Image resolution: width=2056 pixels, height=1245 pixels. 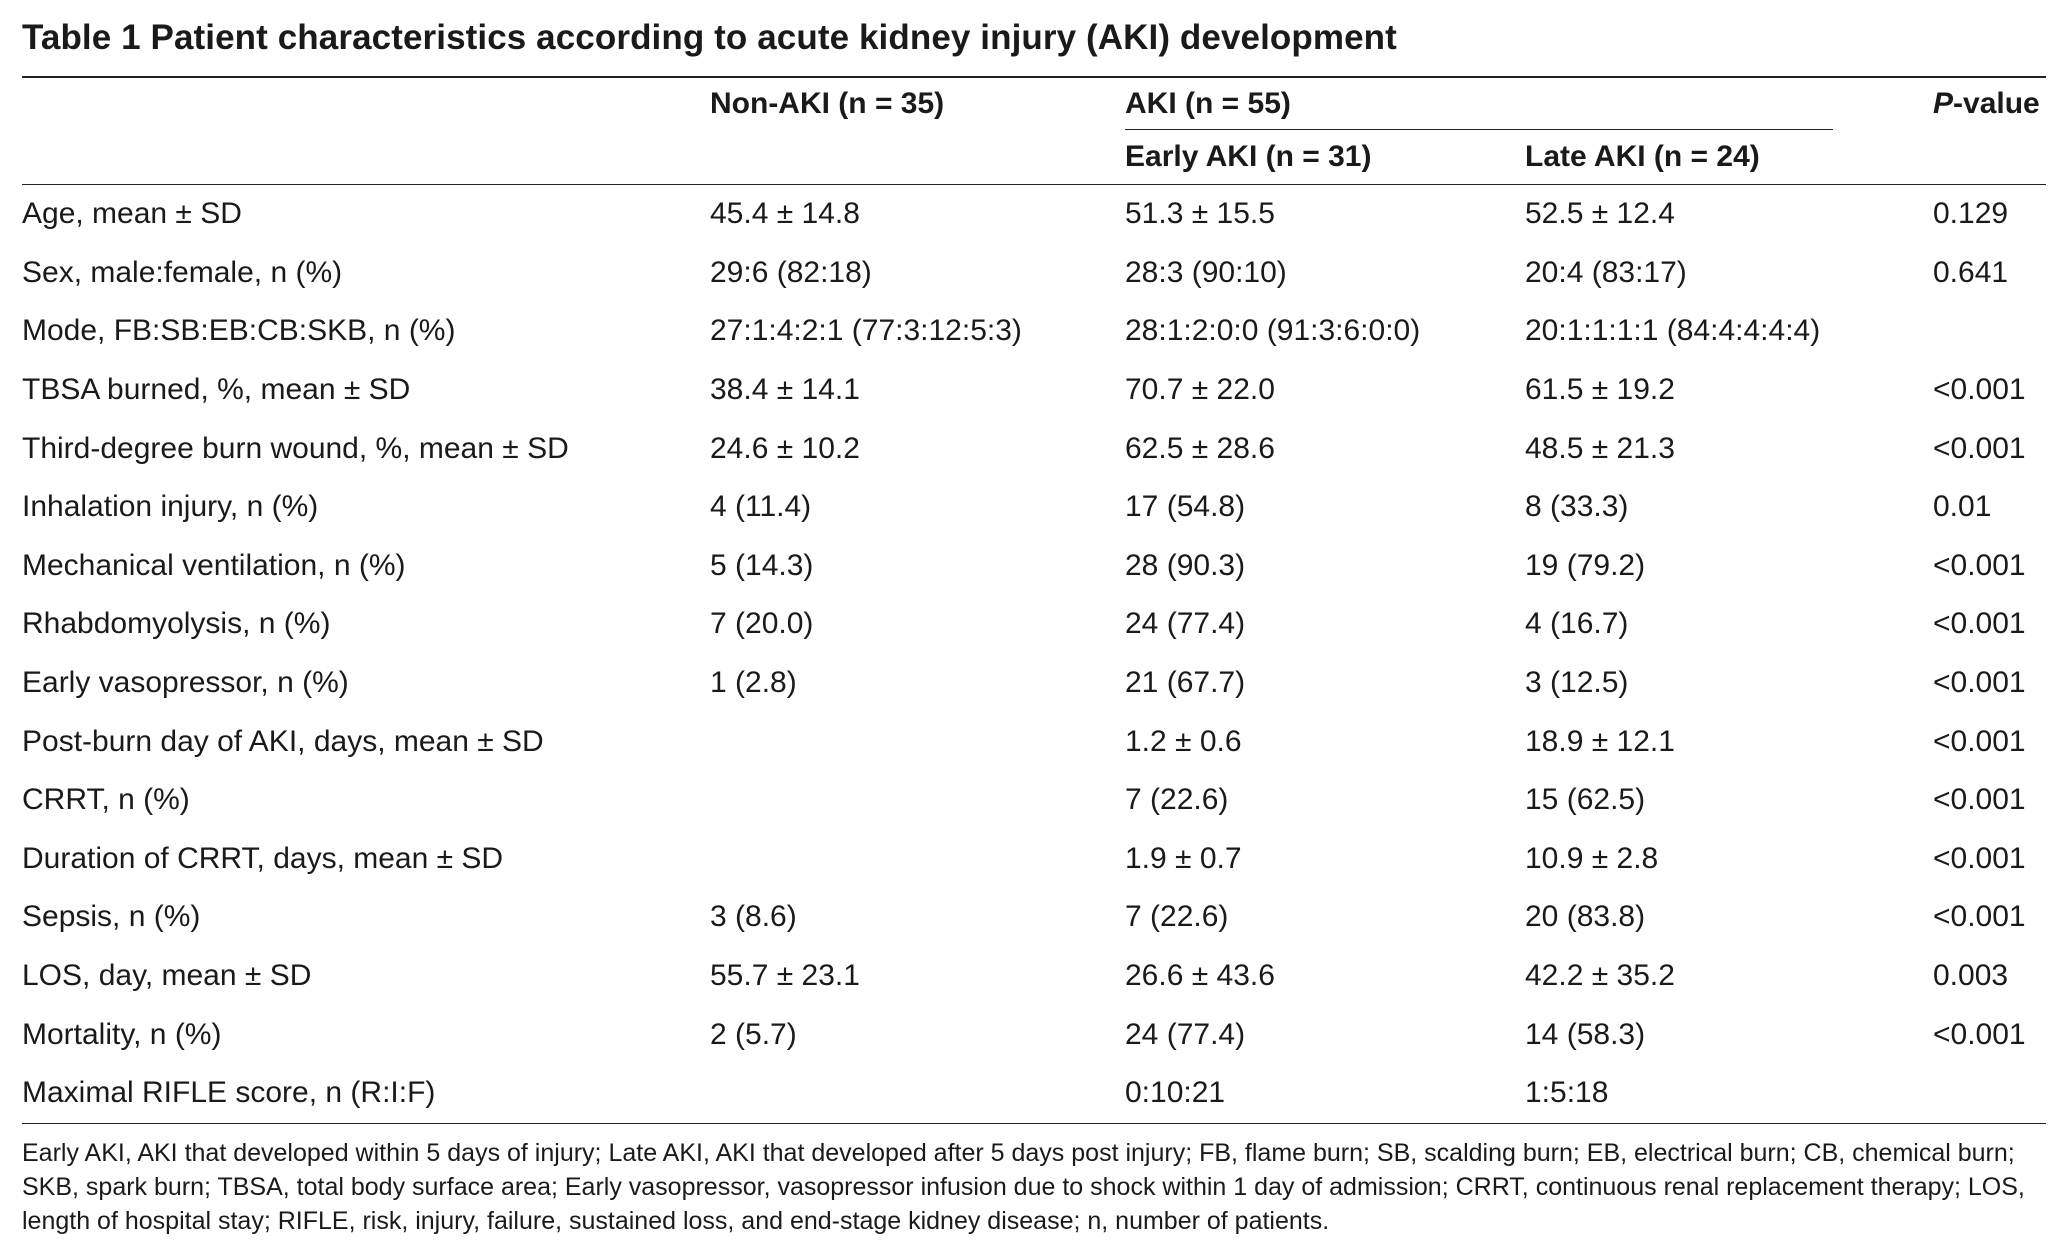 I want to click on non-aki-value: 4 (11.4), so click(x=761, y=507).